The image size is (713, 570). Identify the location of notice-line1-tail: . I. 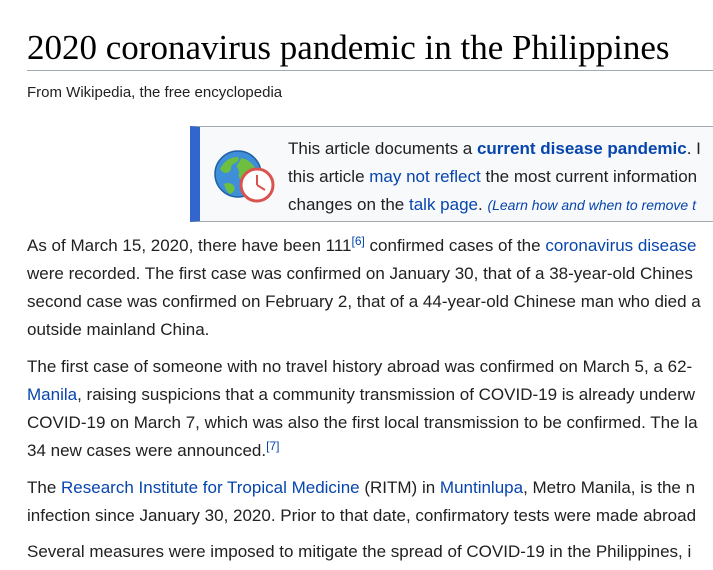
(693, 148).